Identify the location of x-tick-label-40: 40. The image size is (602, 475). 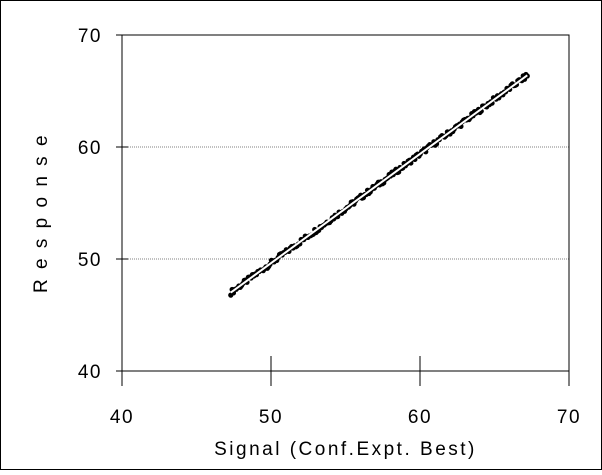
(122, 417).